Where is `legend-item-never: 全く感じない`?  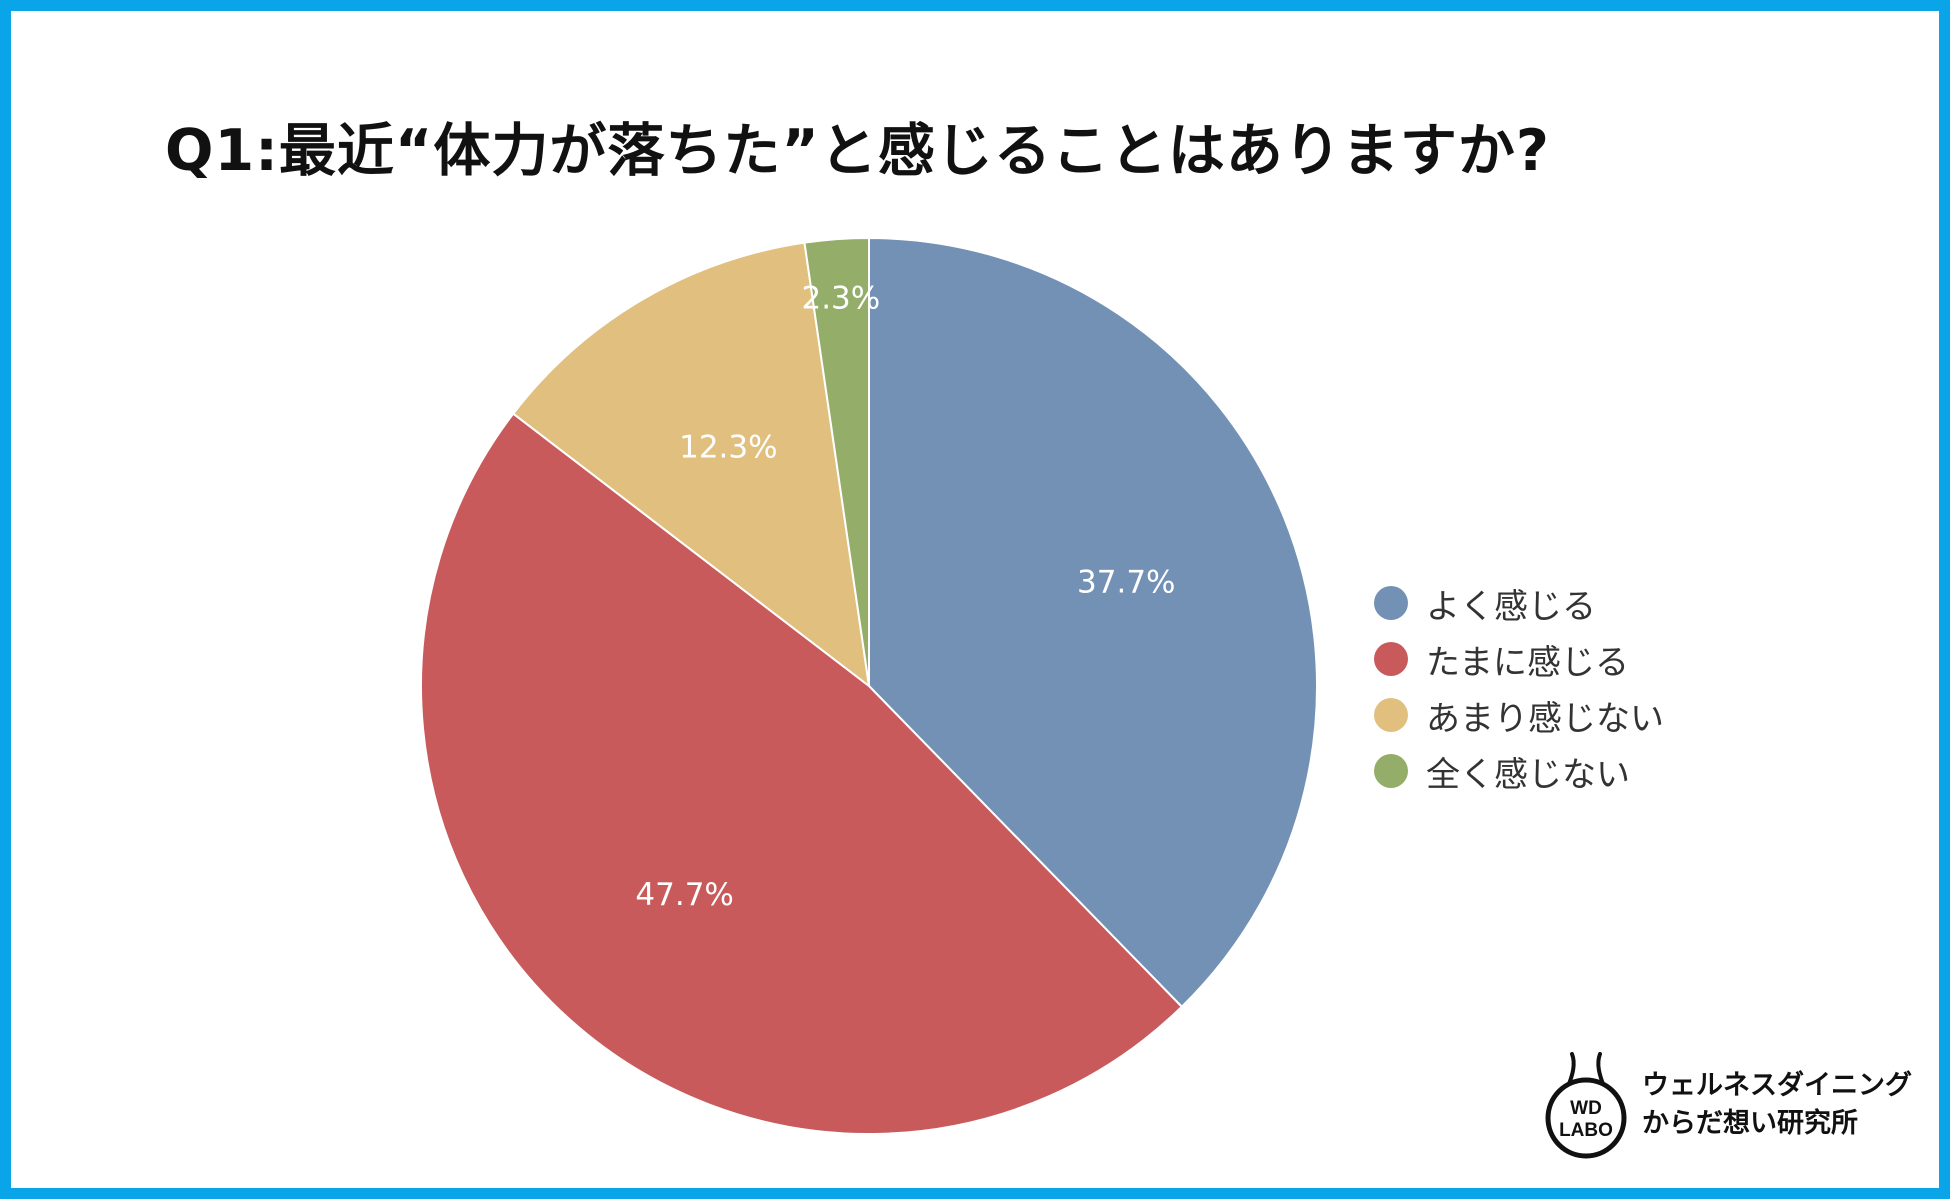 legend-item-never: 全く感じない is located at coordinates (1519, 771).